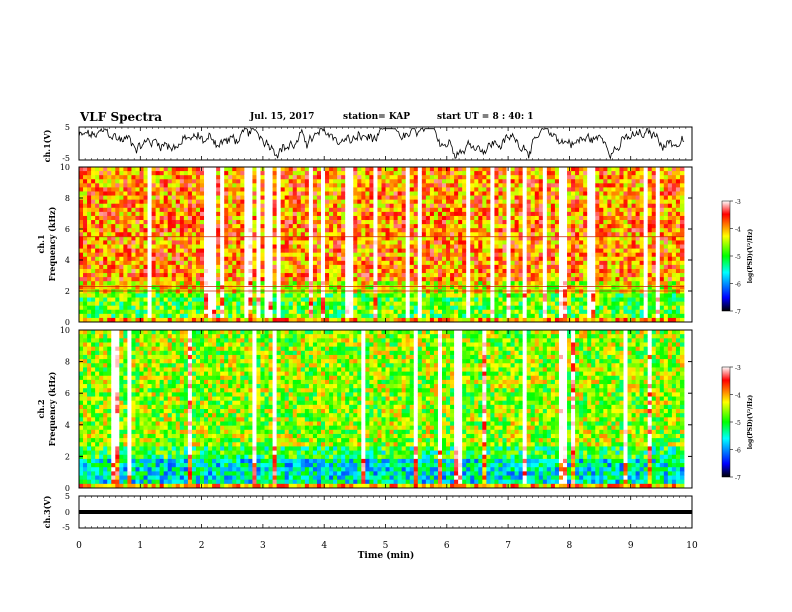  Describe the element at coordinates (67, 362) in the screenshot. I see `ch2-spec-ytick-8: 8` at that location.